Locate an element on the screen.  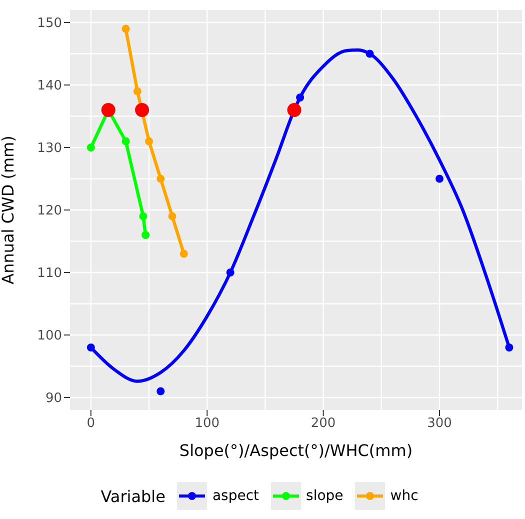
y-tick-label: 110 is located at coordinates (49, 274).